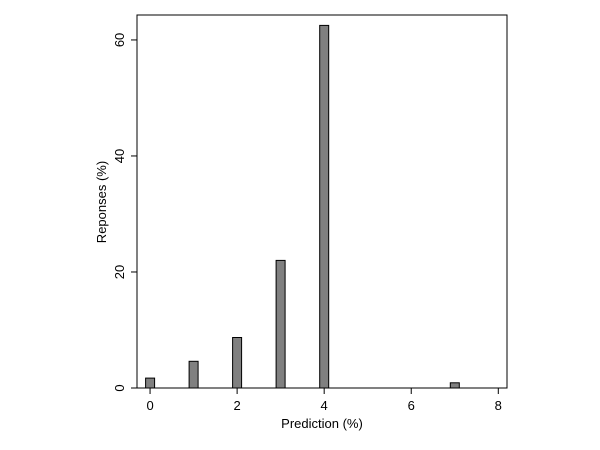 The width and height of the screenshot is (600, 450). I want to click on x-tick-label-0: 0, so click(149, 405).